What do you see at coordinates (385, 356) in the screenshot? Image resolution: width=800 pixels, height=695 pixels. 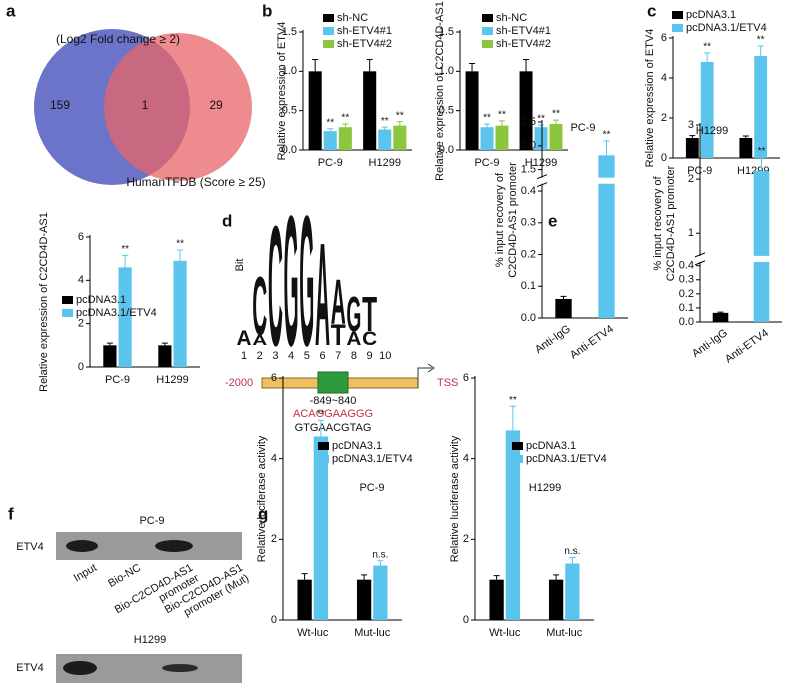 I see `x-tick-label: 10` at bounding box center [385, 356].